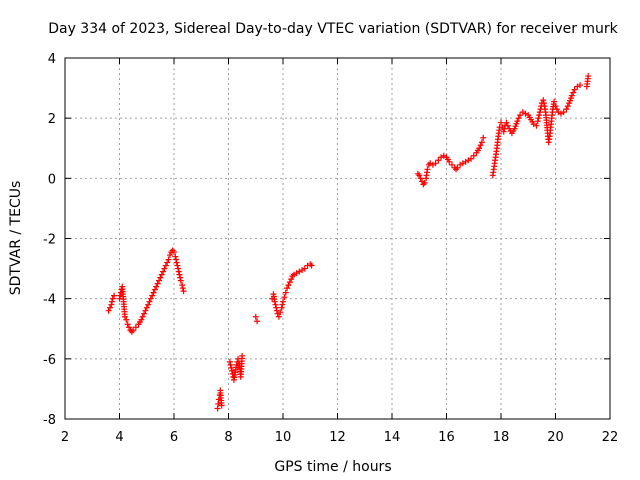 This screenshot has height=480, width=640. What do you see at coordinates (16, 238) in the screenshot?
I see `y-axis-label: SDTVAR / TECUs` at bounding box center [16, 238].